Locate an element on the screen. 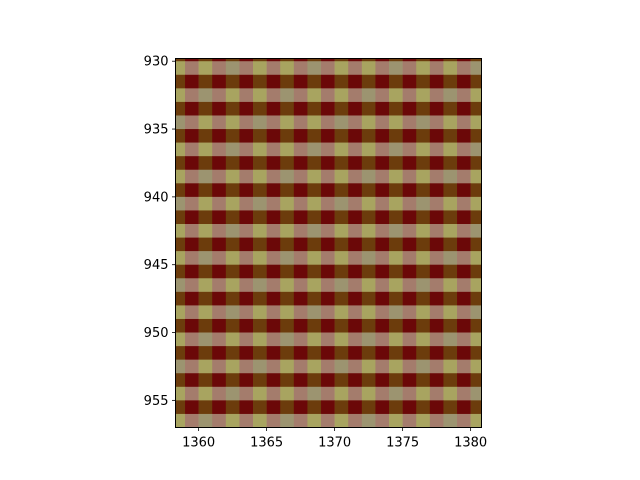  y-tick-label: 955 is located at coordinates (156, 401).